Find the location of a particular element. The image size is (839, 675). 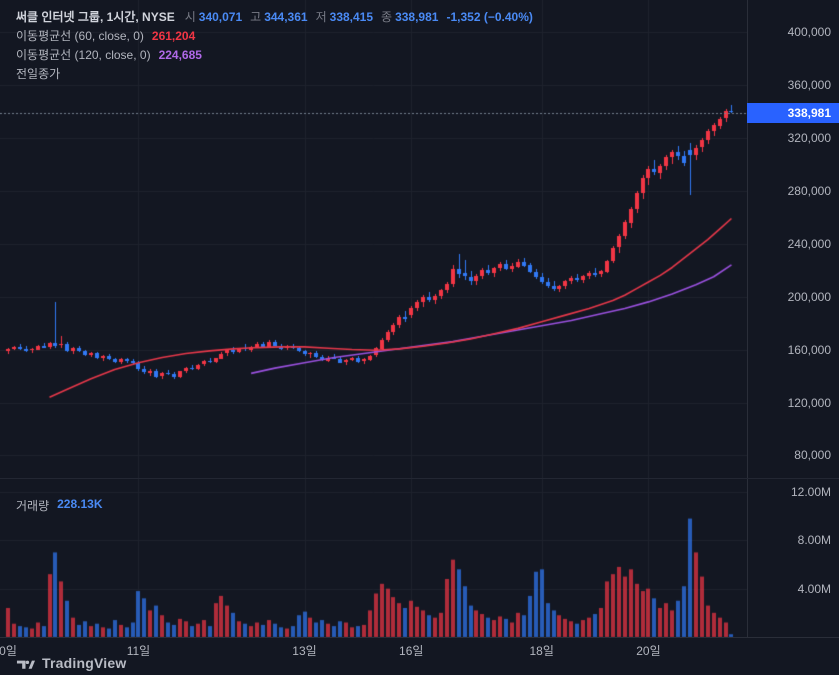

volume-axis-label: 4.00M is located at coordinates (814, 588).